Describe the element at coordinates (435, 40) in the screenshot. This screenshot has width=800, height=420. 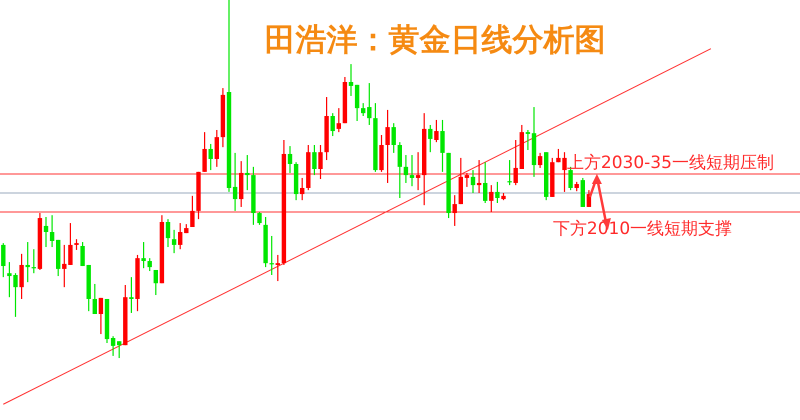
I see `text: 田浩洋：黄金日线分析图` at that location.